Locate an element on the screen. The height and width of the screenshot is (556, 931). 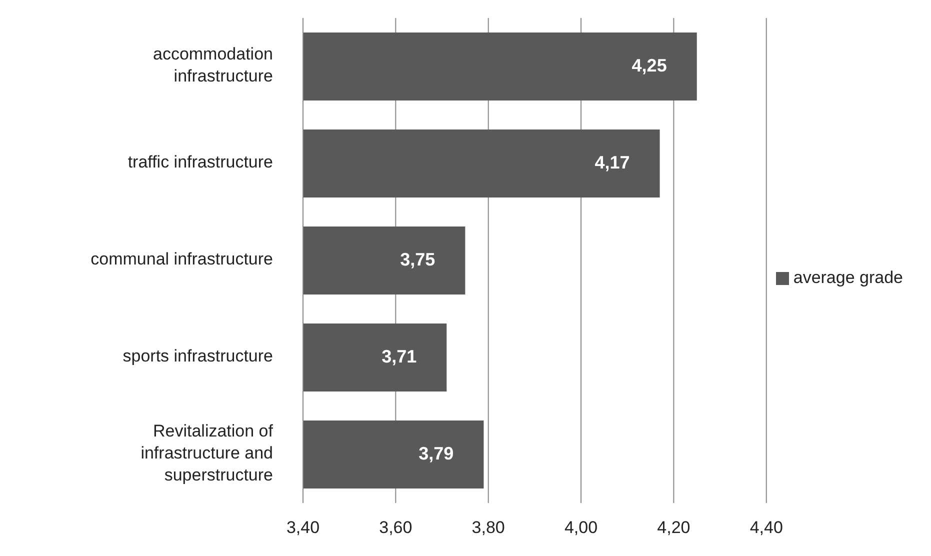
legend-label: average grade is located at coordinates (848, 277).